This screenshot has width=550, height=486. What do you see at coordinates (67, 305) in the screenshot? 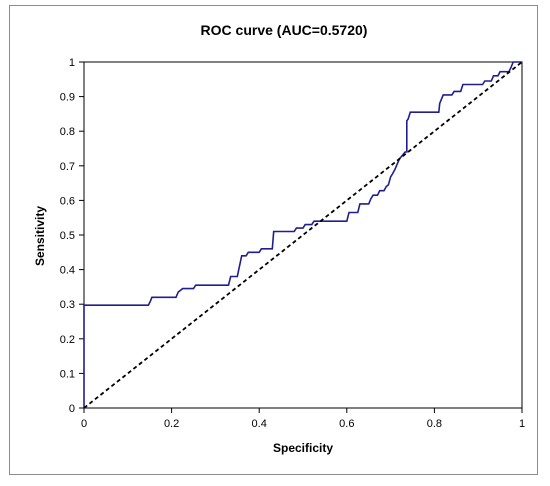
I see `y-tick-label: 0.3` at bounding box center [67, 305].